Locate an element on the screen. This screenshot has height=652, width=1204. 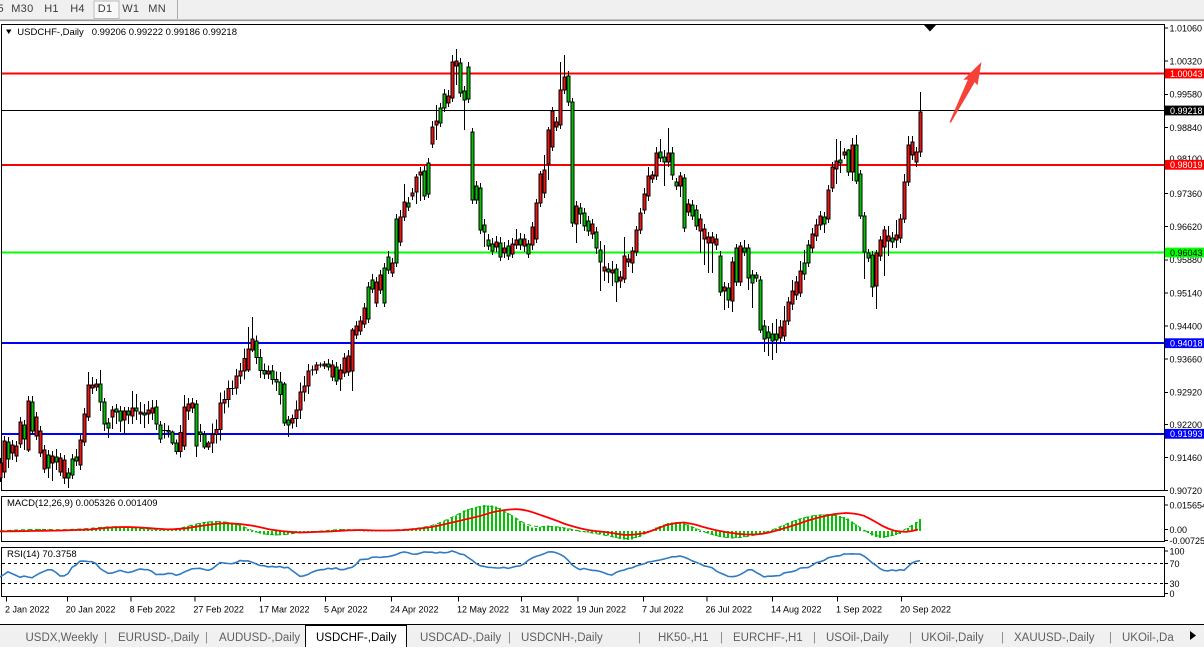
svg-text: 0.93660 is located at coordinates (1186, 360).